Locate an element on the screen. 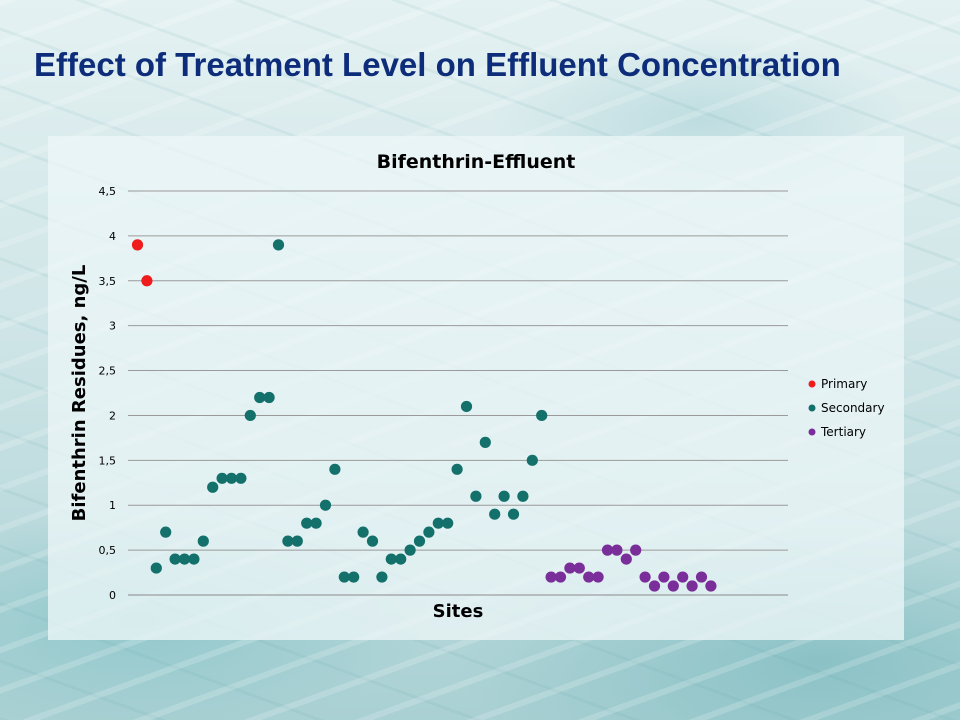 The width and height of the screenshot is (960, 720). legend-label-primary: Primary is located at coordinates (844, 384).